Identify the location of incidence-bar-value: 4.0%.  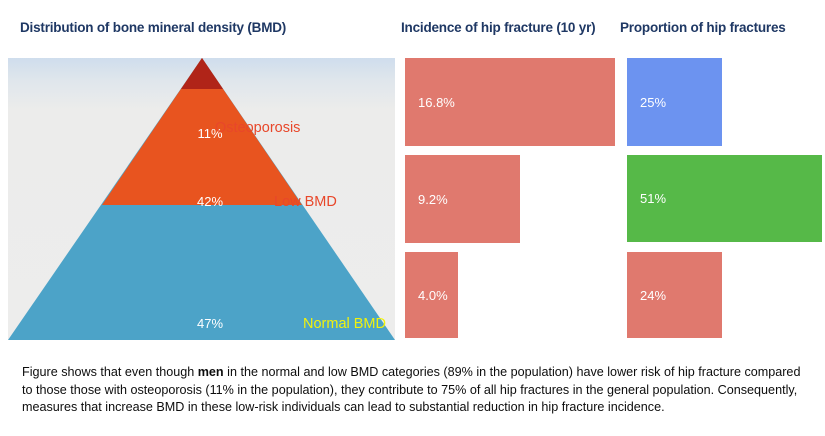
(433, 295).